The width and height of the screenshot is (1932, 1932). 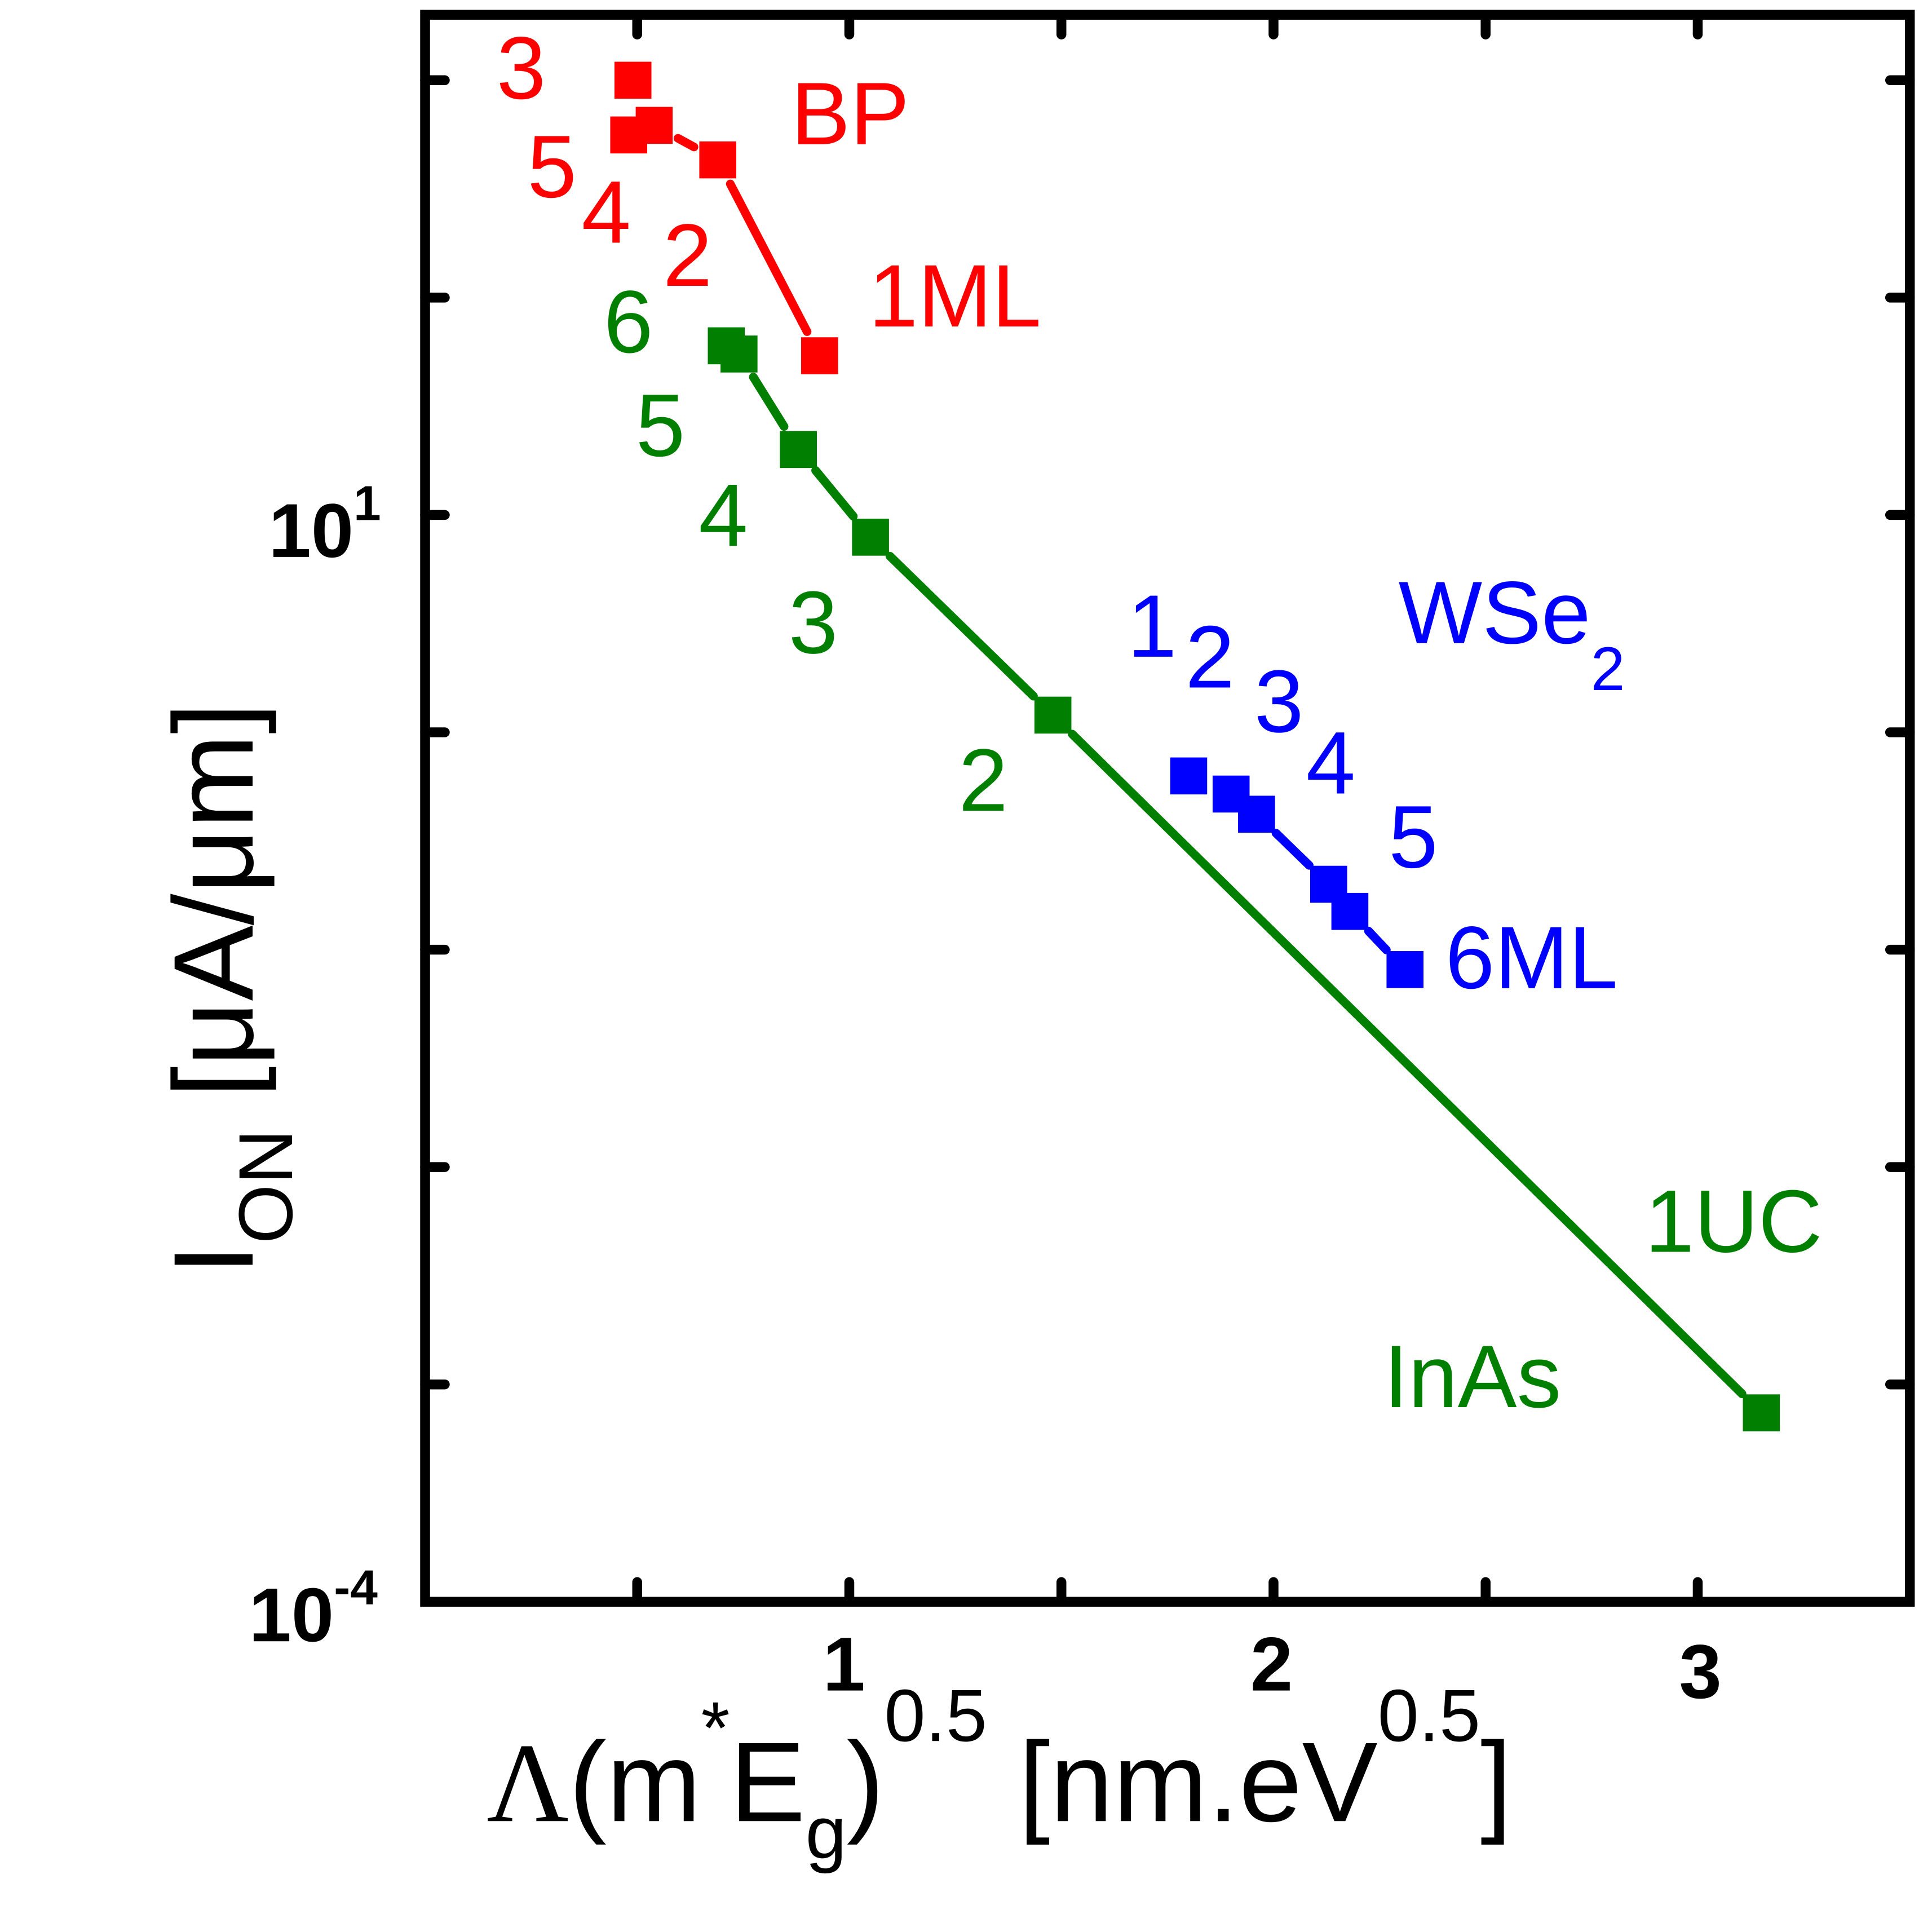 I want to click on wse2-label-5: 5, so click(x=1413, y=837).